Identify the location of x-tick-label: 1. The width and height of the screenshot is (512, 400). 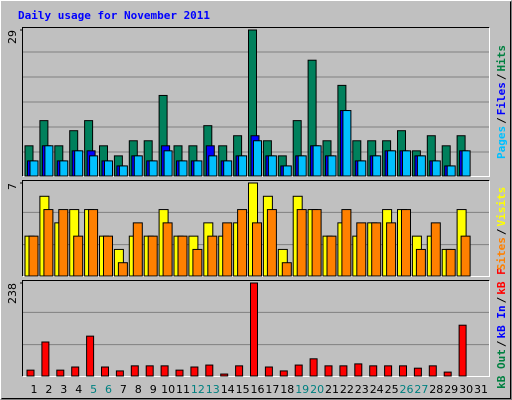
(34, 389).